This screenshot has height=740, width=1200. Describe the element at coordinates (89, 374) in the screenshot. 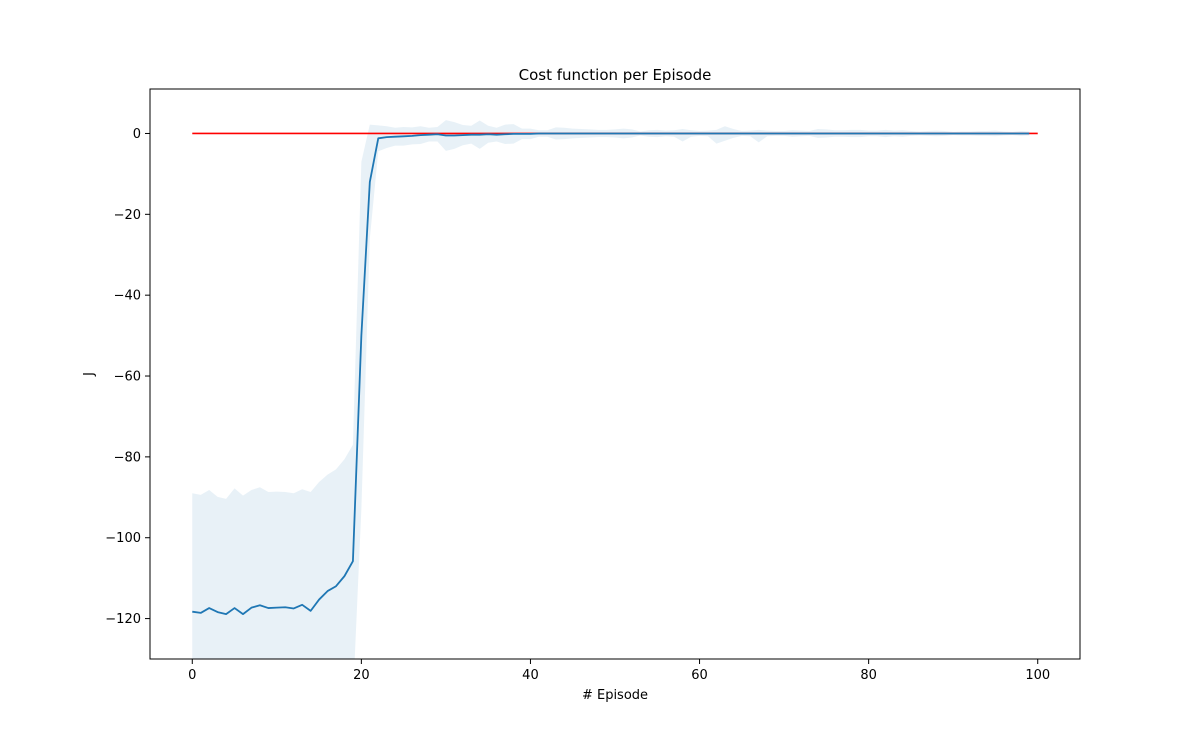

I see `y-axis-title: J` at that location.